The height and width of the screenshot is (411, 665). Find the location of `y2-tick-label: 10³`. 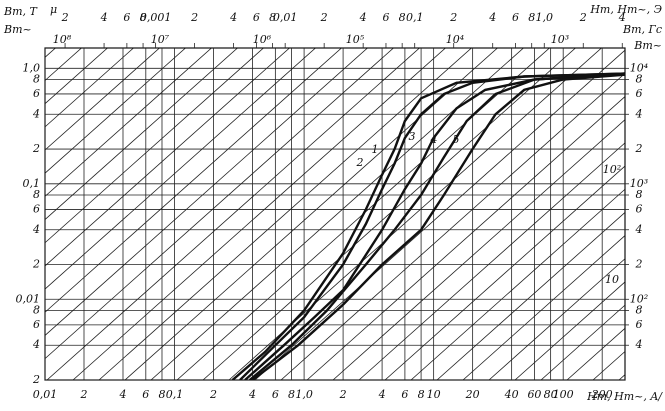

y2-tick-label: 10³ is located at coordinates (639, 183).